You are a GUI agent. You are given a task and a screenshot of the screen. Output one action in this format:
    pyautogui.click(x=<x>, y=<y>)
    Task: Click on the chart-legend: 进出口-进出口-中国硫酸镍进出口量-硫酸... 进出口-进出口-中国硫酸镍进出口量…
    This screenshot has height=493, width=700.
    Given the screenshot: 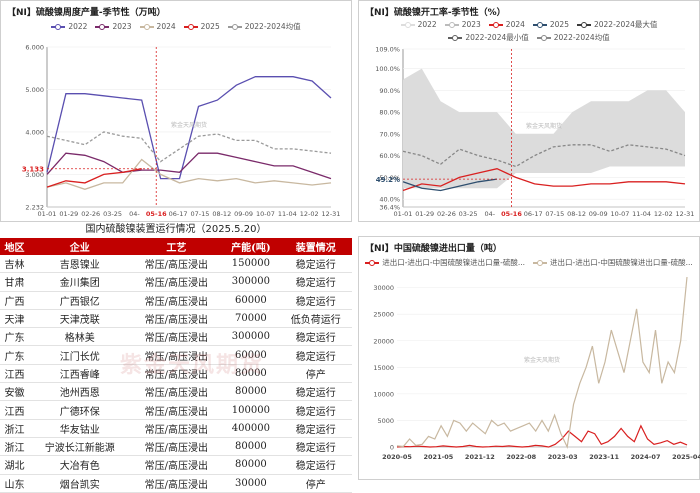 What is the action you would take?
    pyautogui.click(x=529, y=262)
    